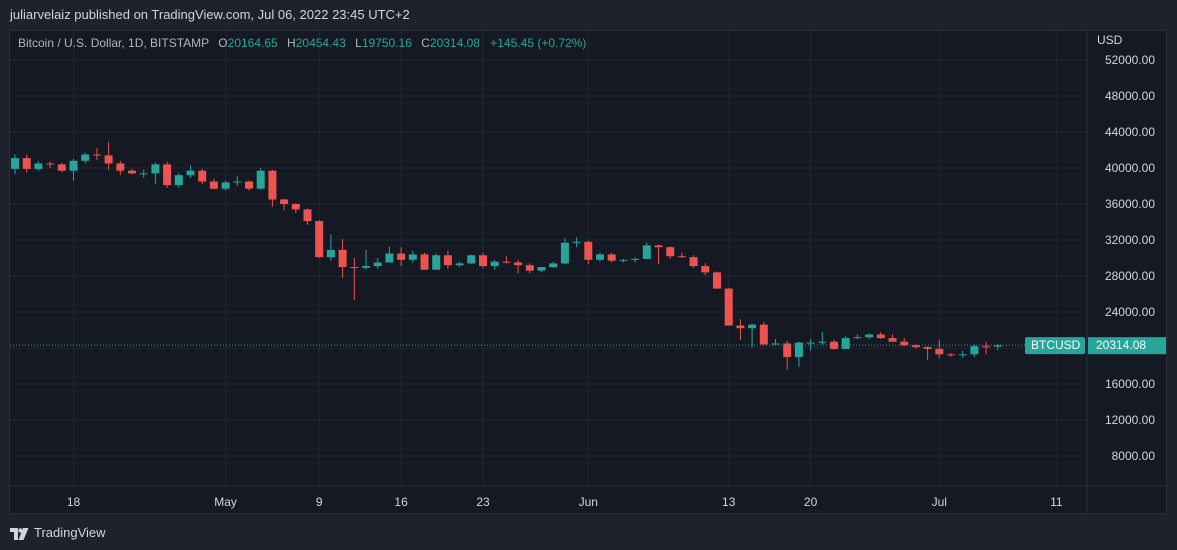 The height and width of the screenshot is (550, 1177). What do you see at coordinates (1130, 204) in the screenshot?
I see `price-tick-label: 36000.00` at bounding box center [1130, 204].